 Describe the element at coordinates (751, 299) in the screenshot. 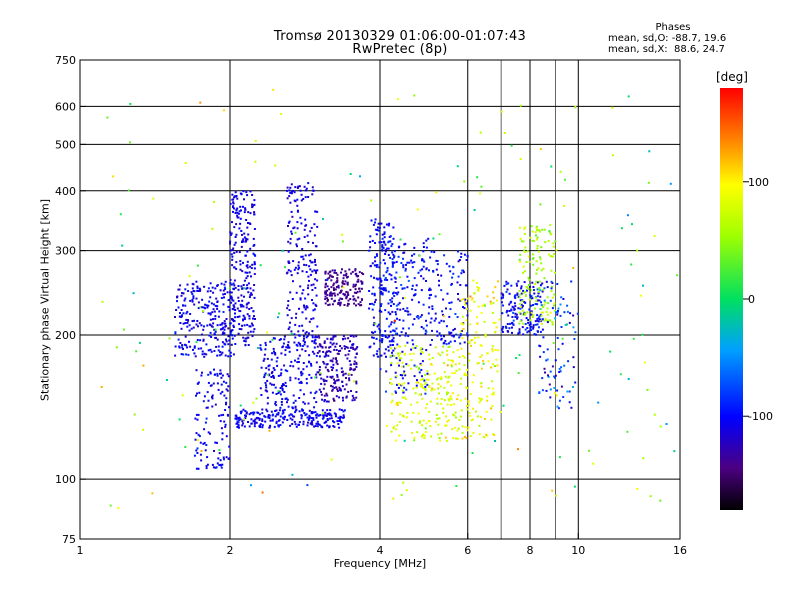

I see `colorbar-tick-label-1: 0` at that location.